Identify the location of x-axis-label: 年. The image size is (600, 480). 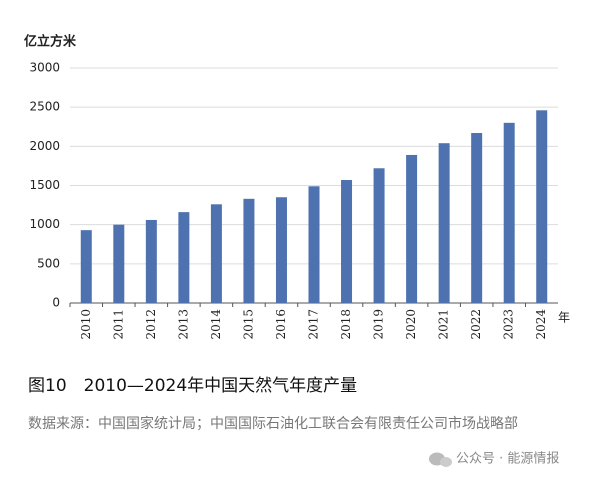
(564, 318).